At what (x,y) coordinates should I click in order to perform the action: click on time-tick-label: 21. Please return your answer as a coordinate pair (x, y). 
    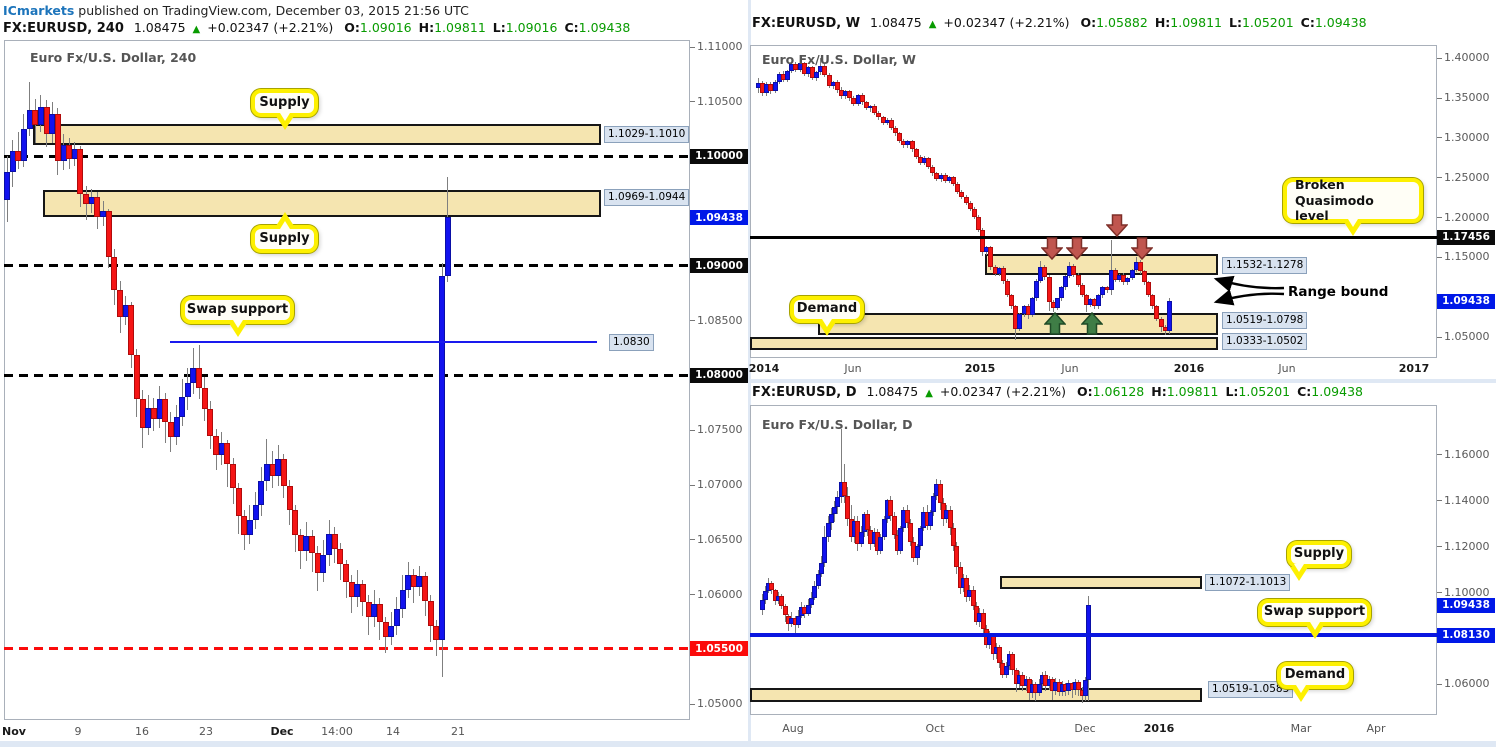
    Looking at the image, I should click on (458, 731).